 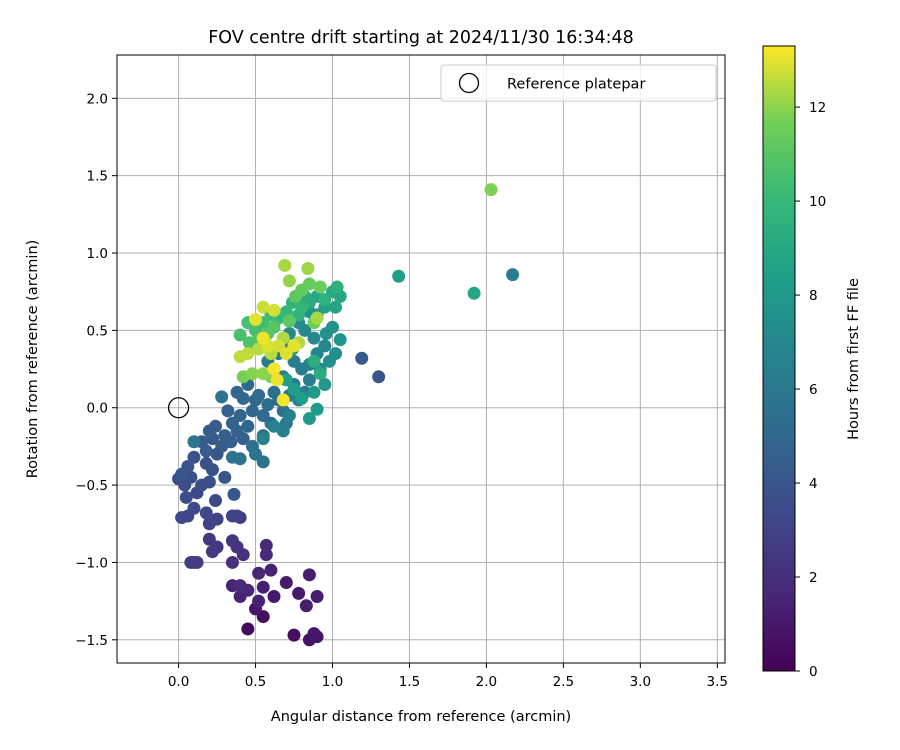 What do you see at coordinates (91, 641) in the screenshot?
I see `y-tick-label: −1.5` at bounding box center [91, 641].